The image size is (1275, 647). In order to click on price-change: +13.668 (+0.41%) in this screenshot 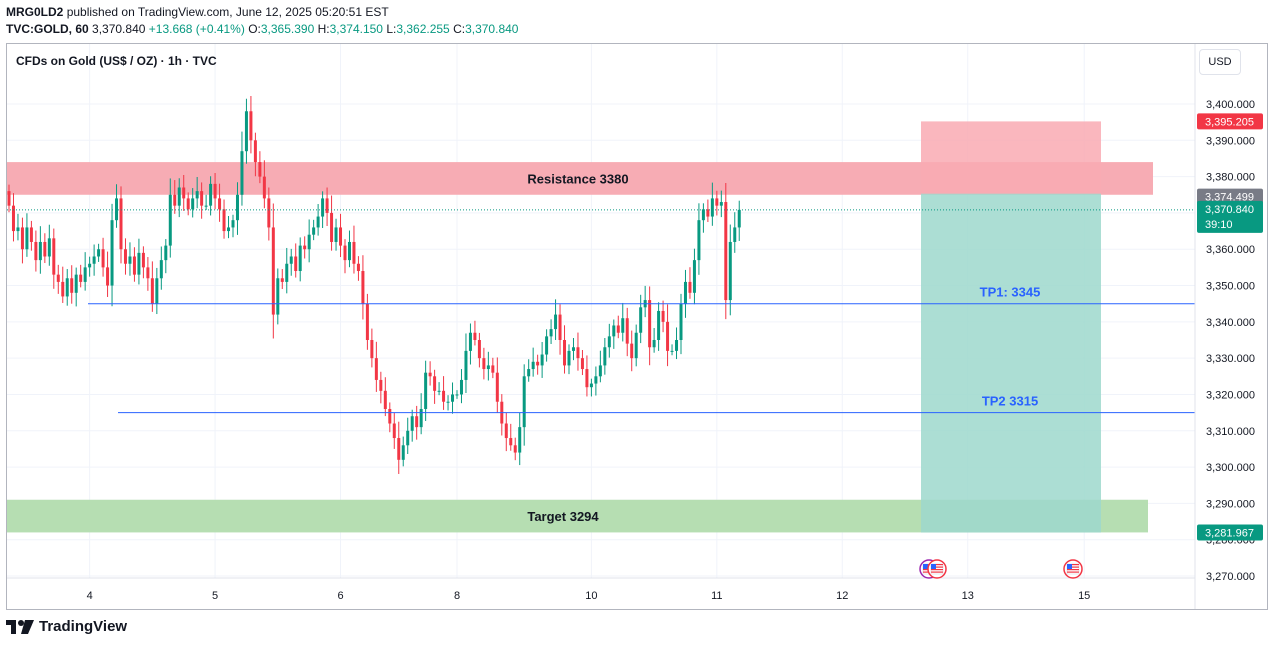, I will do `click(196, 29)`.